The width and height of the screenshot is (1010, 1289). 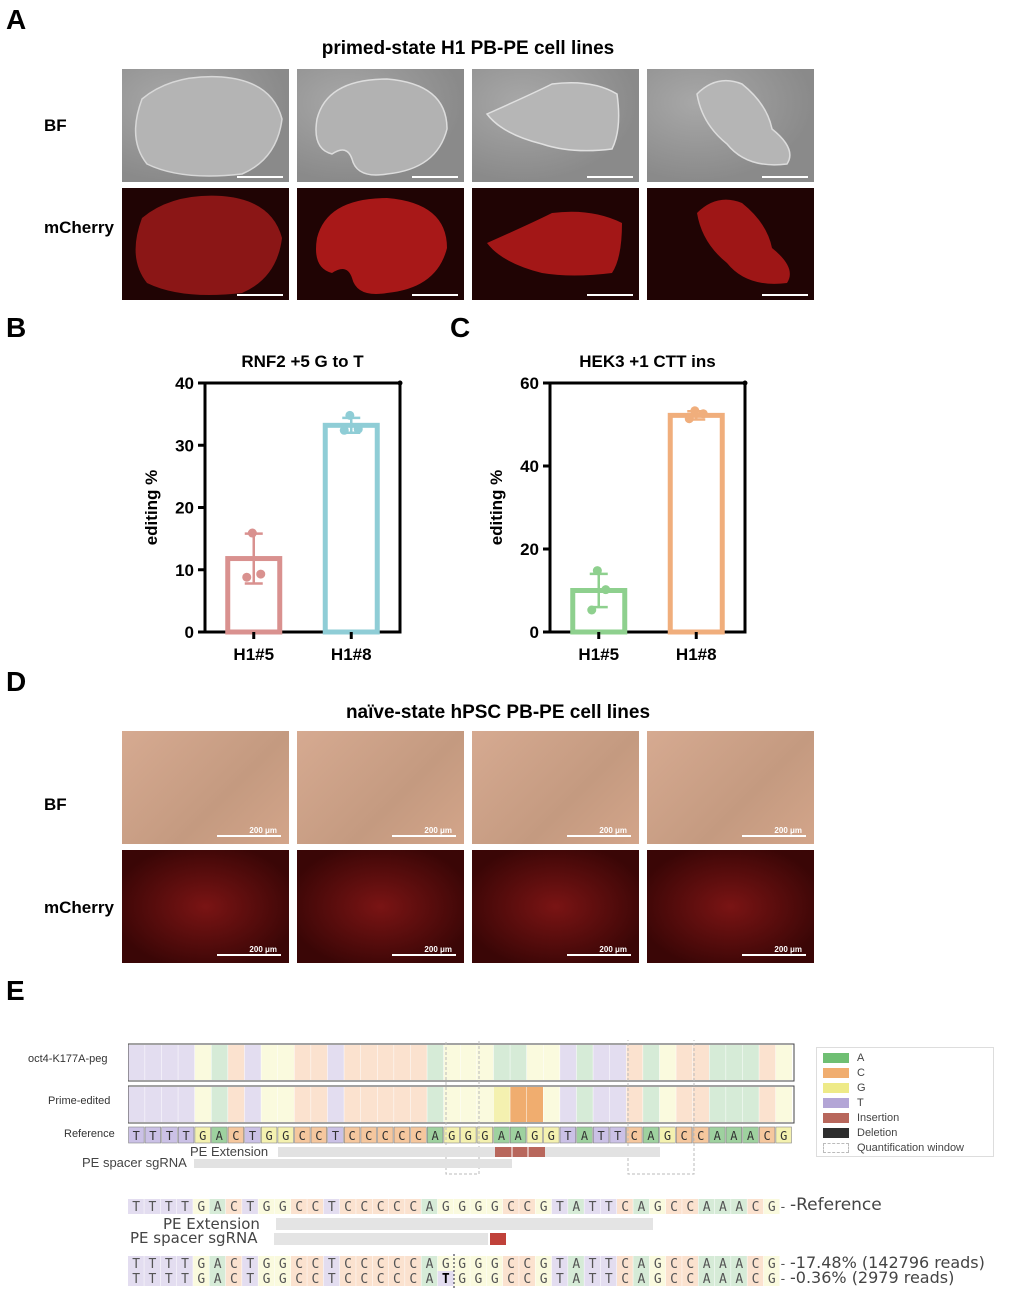 What do you see at coordinates (783, 1279) in the screenshot?
I see `e-allele-2-dash: -` at bounding box center [783, 1279].